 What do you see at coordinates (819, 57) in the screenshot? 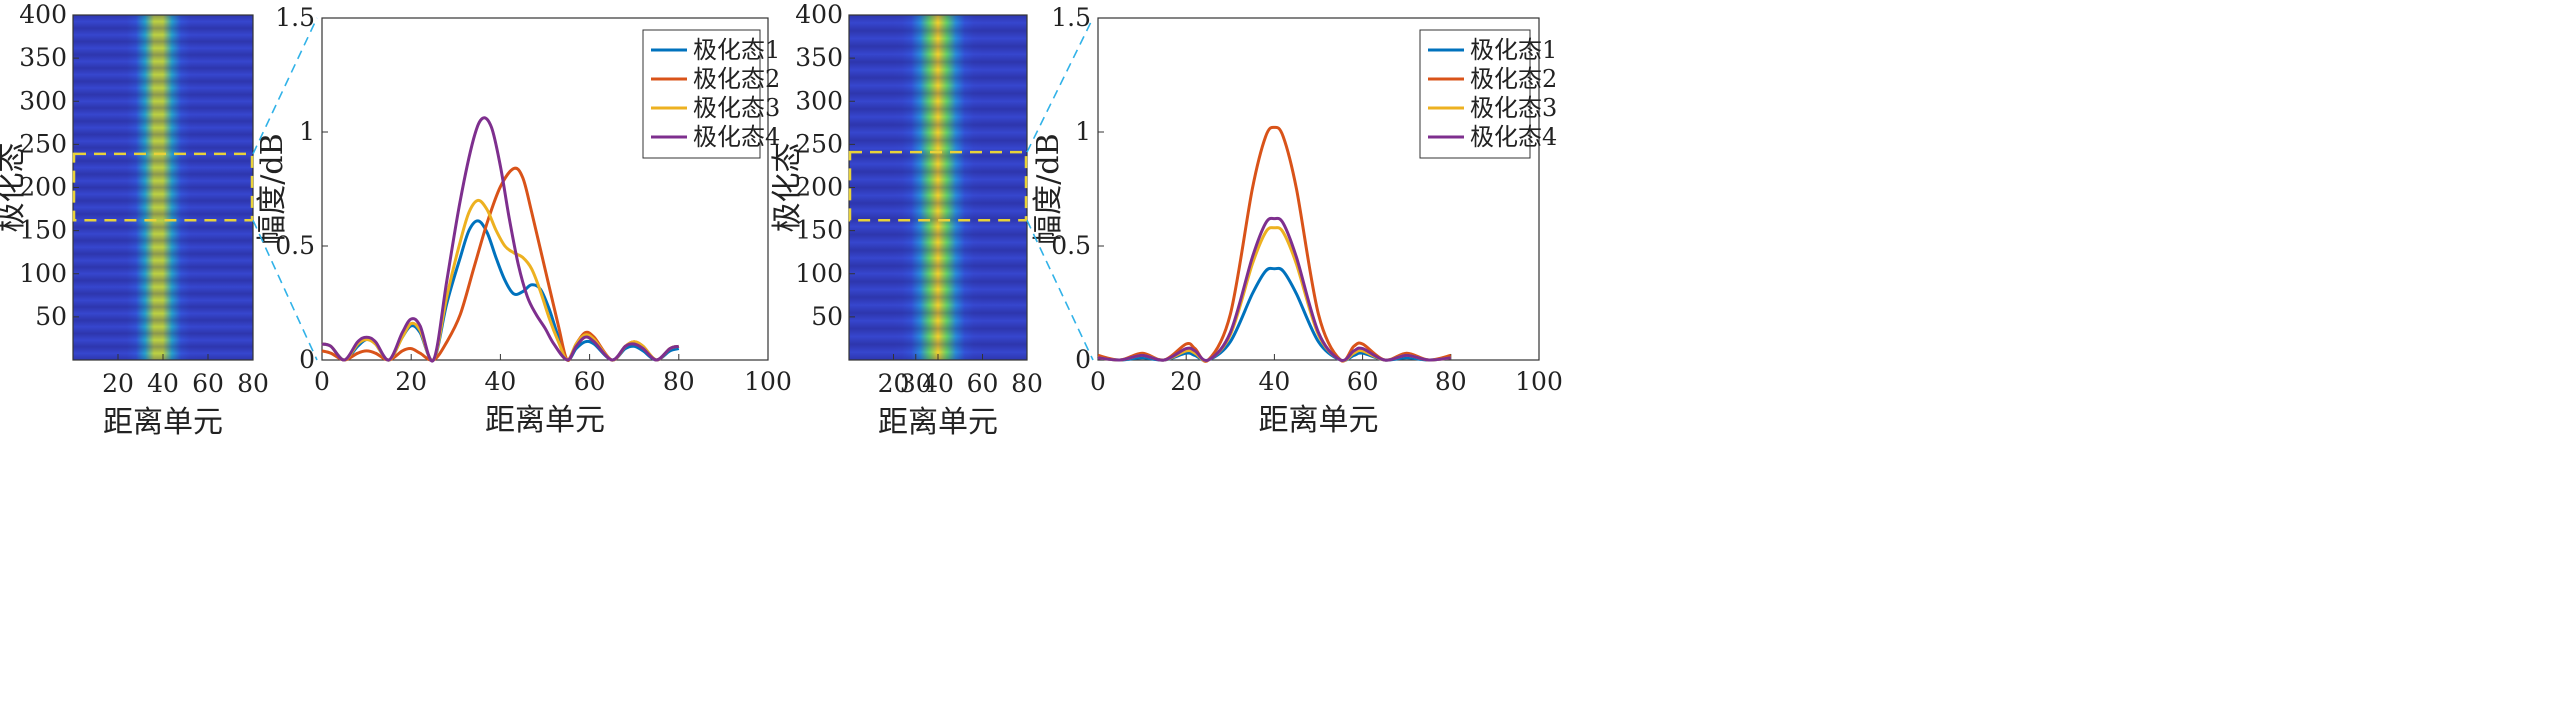
I see `y-tick-label: 350` at bounding box center [819, 57].